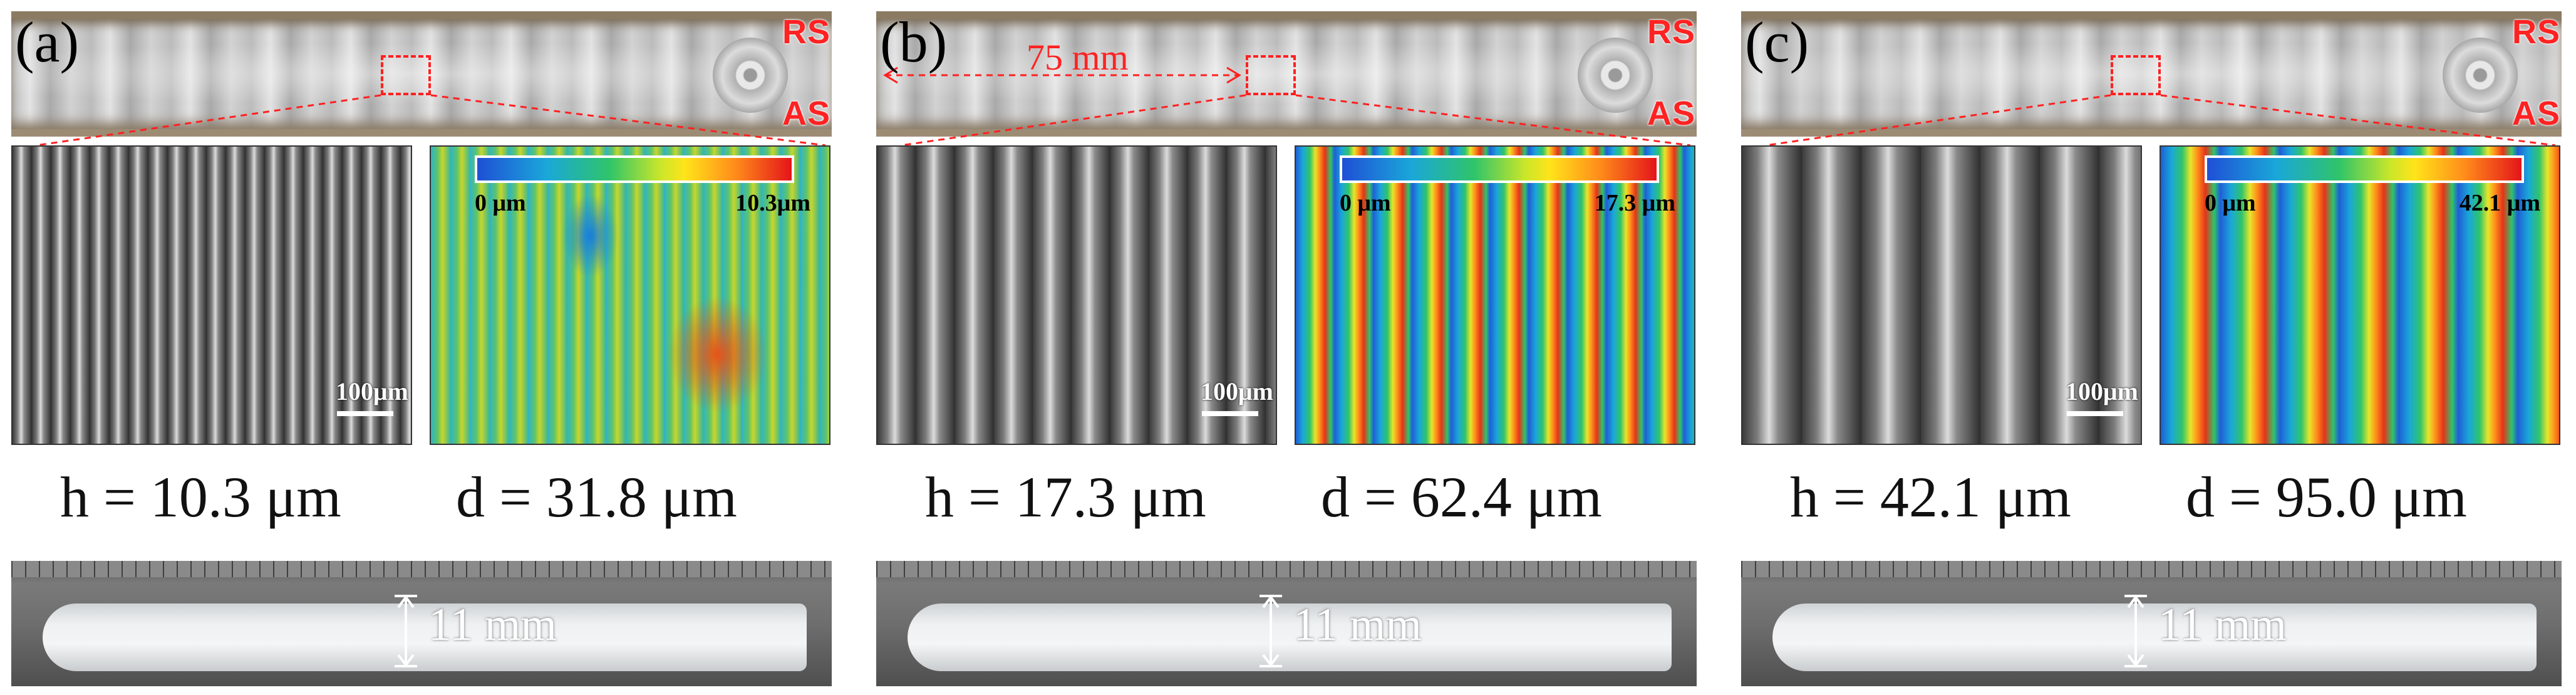 The image size is (2576, 695). What do you see at coordinates (1495, 295) in the screenshot?
I see `height-map: 0 μm 17.3 μm` at bounding box center [1495, 295].